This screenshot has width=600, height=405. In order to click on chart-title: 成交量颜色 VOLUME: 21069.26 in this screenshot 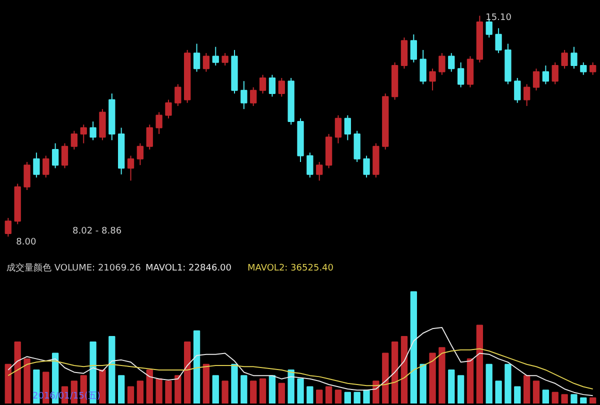, I will do `click(74, 268)`.